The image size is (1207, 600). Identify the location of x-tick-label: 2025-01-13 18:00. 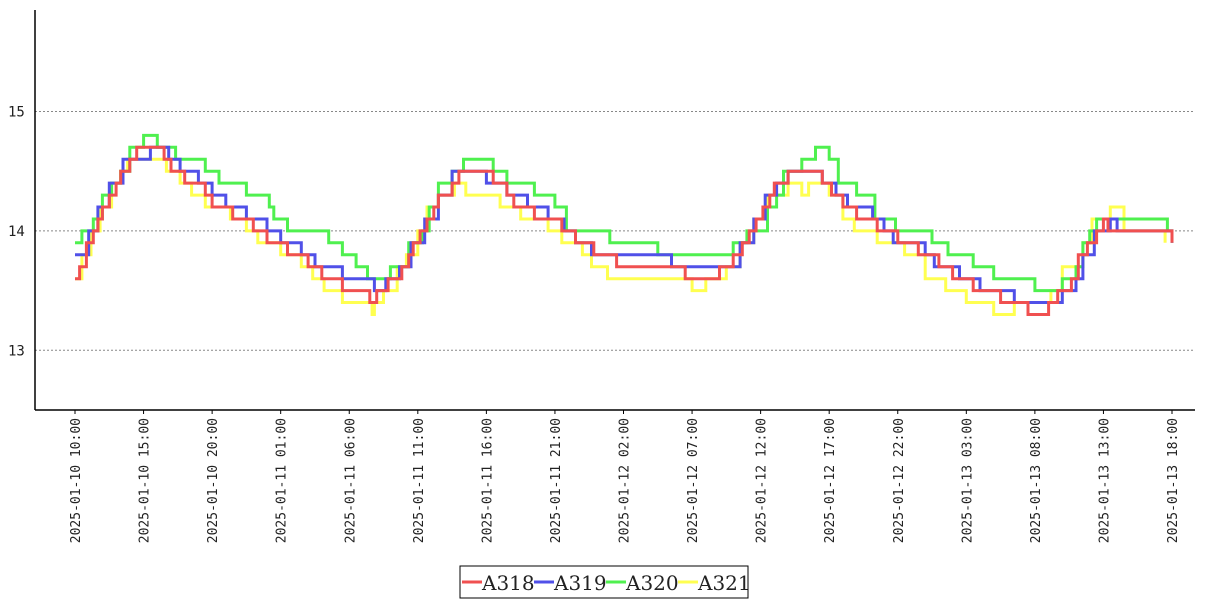
(1173, 480).